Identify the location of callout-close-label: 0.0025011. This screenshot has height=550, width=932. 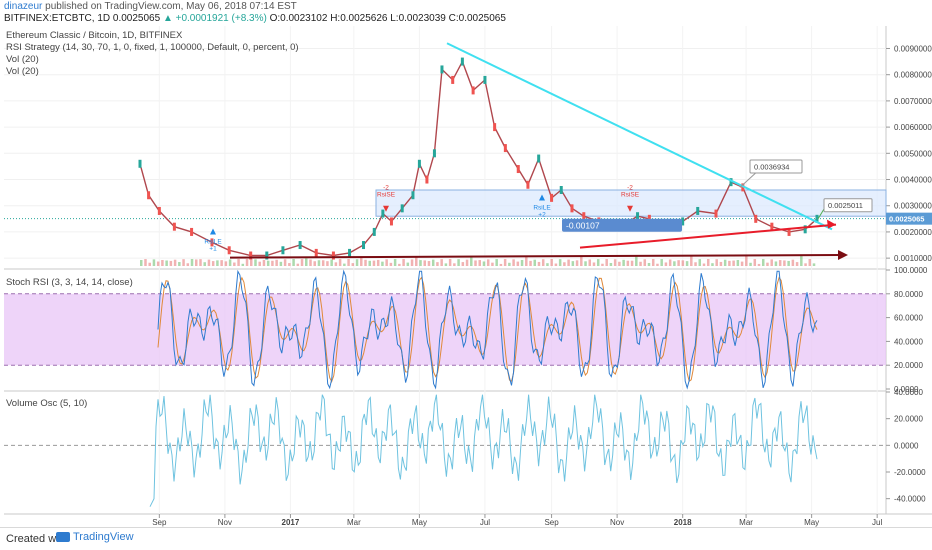
(845, 205).